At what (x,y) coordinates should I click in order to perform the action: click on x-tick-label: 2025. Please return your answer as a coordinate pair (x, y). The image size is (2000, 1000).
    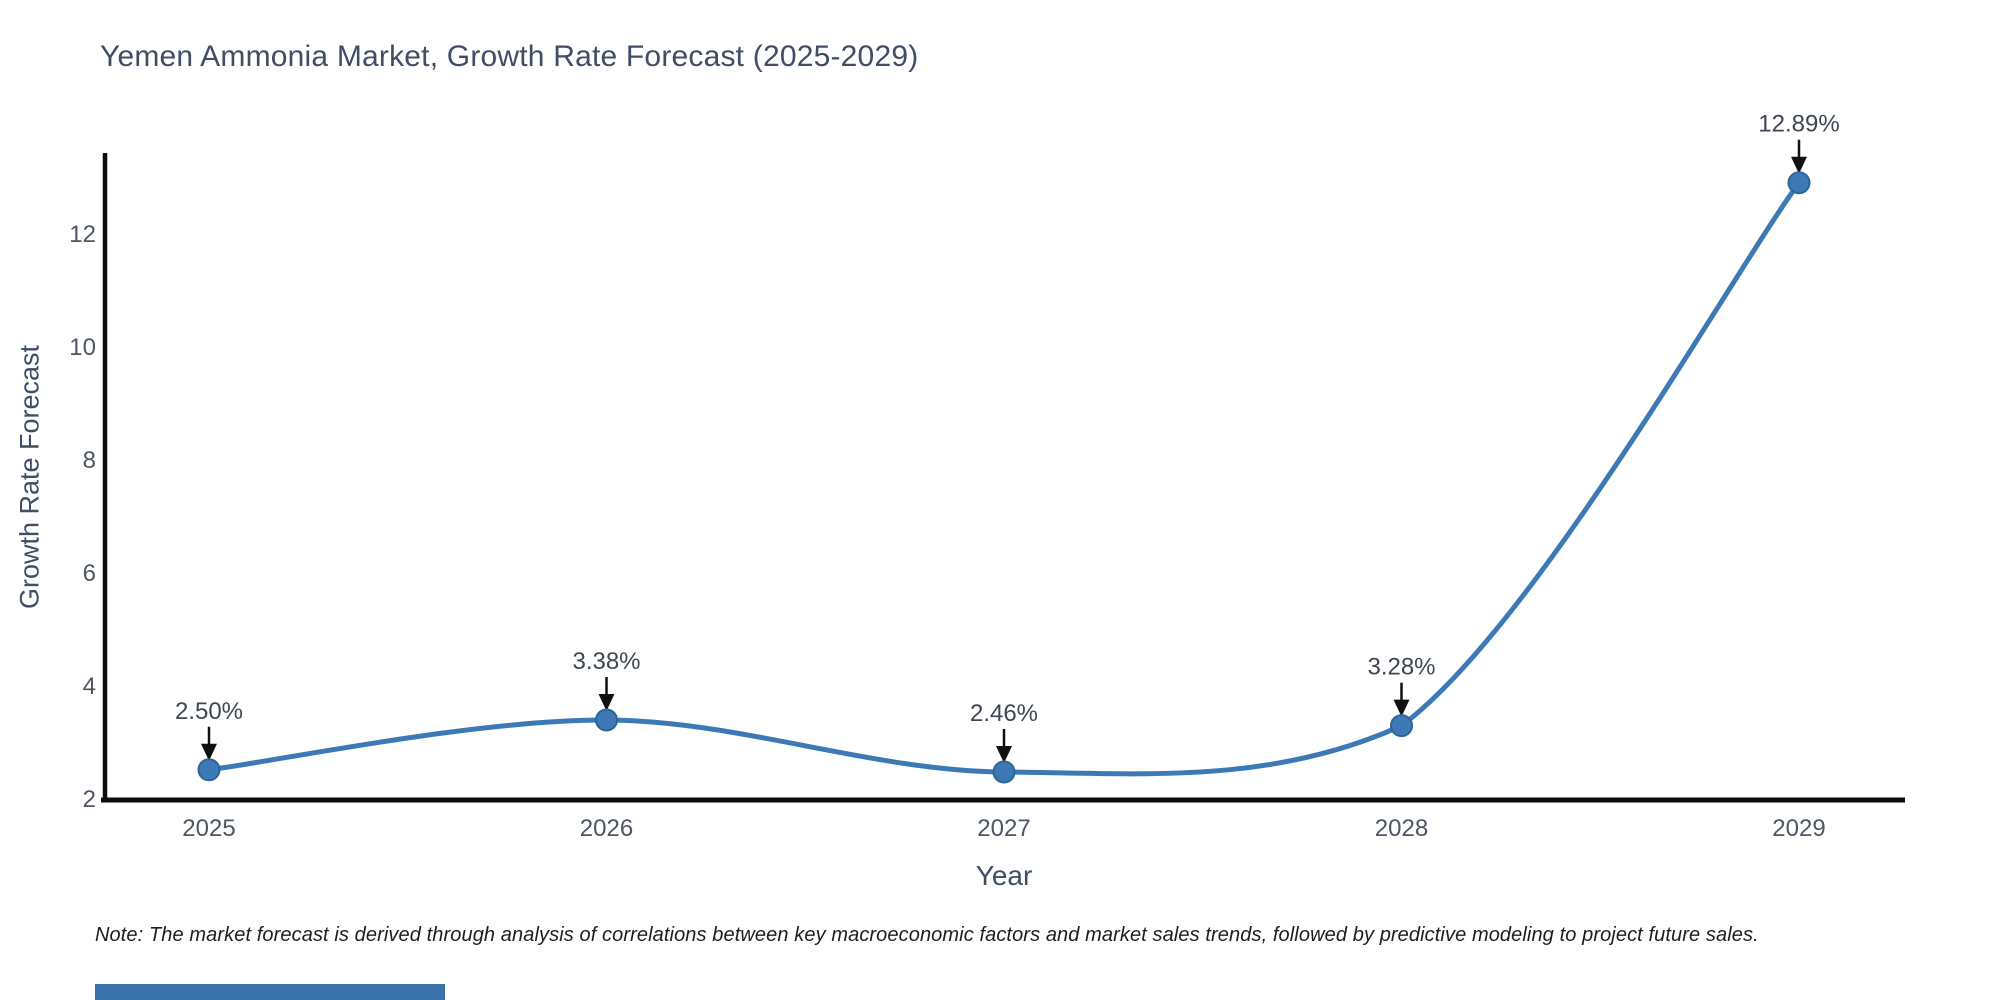
    Looking at the image, I should click on (208, 828).